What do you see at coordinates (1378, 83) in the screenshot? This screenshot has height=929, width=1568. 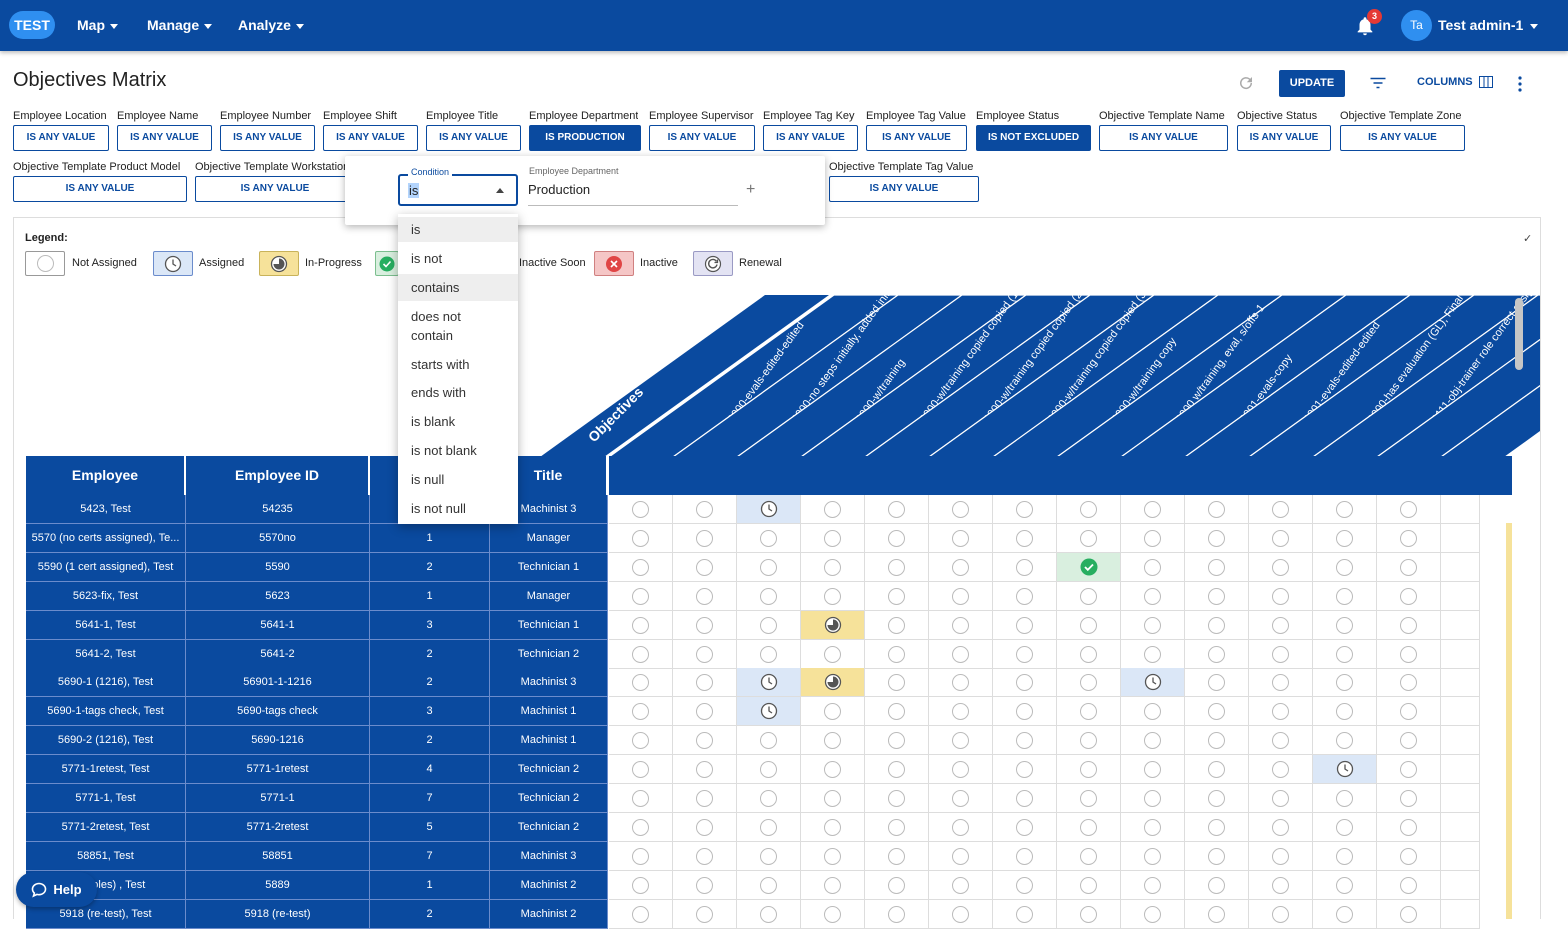 I see `filter-icon` at bounding box center [1378, 83].